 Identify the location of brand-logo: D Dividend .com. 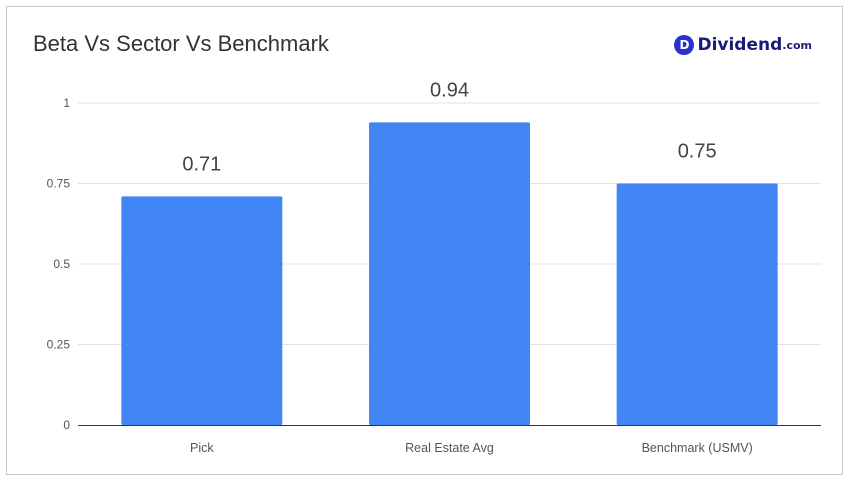
(743, 45).